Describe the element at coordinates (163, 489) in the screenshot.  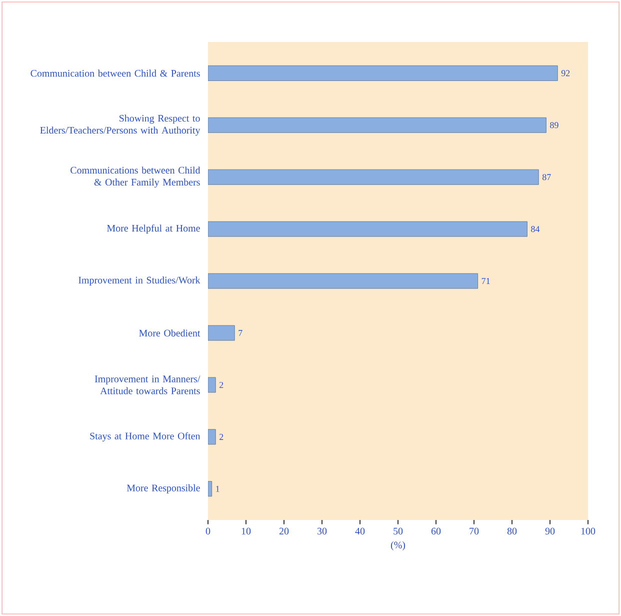
I see `y-tick-label: More Responsible` at that location.